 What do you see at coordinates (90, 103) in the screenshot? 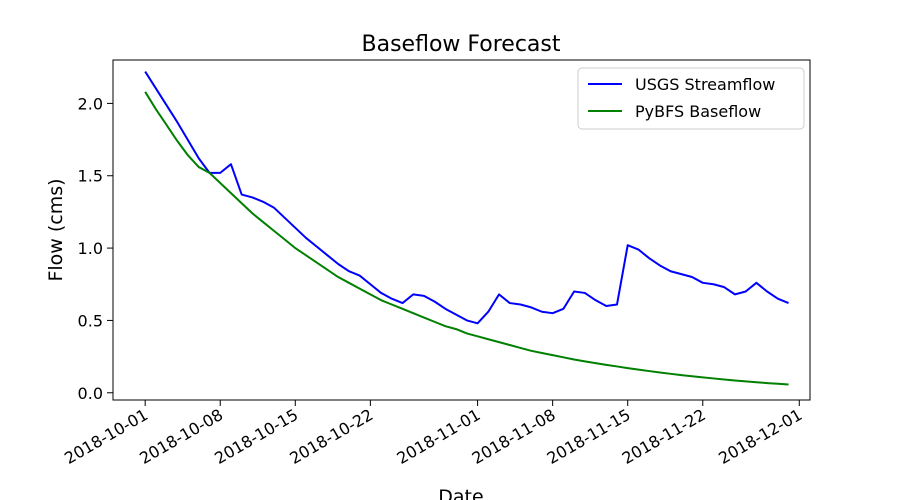
I see `y-tick-label: 2.0` at bounding box center [90, 103].